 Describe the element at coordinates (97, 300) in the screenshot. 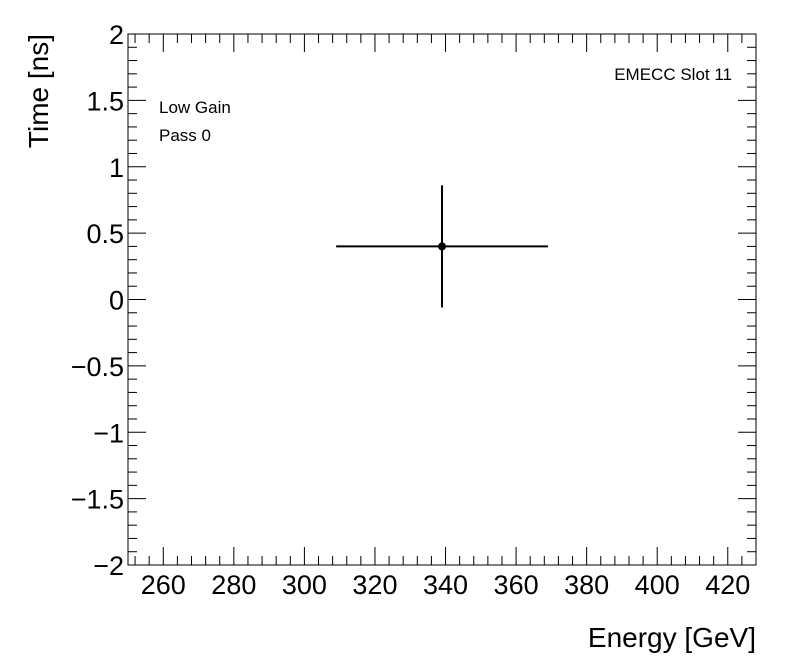

I see `y-axis-tick-labels: −2 −1.5 −1 −0.5 0 0.5 1 1.5 2` at that location.